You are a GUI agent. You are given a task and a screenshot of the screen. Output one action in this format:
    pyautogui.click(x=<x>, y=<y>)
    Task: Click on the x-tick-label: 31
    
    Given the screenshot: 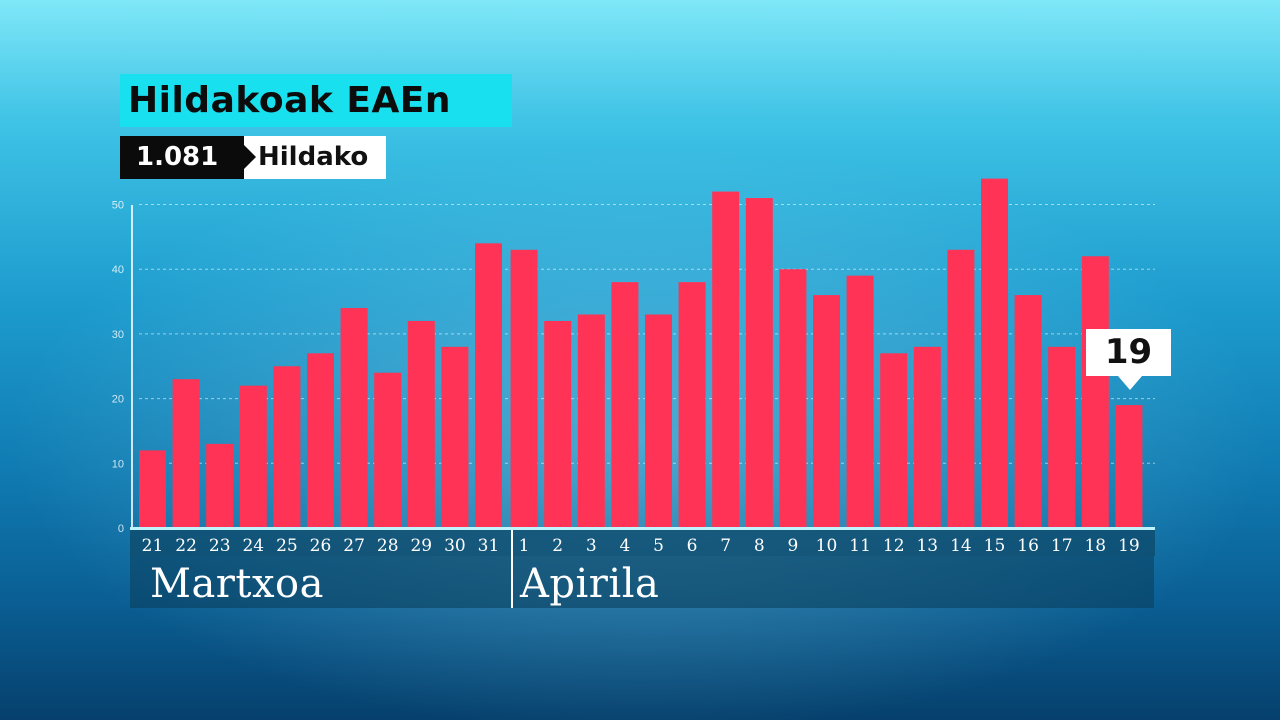 What is the action you would take?
    pyautogui.click(x=489, y=546)
    